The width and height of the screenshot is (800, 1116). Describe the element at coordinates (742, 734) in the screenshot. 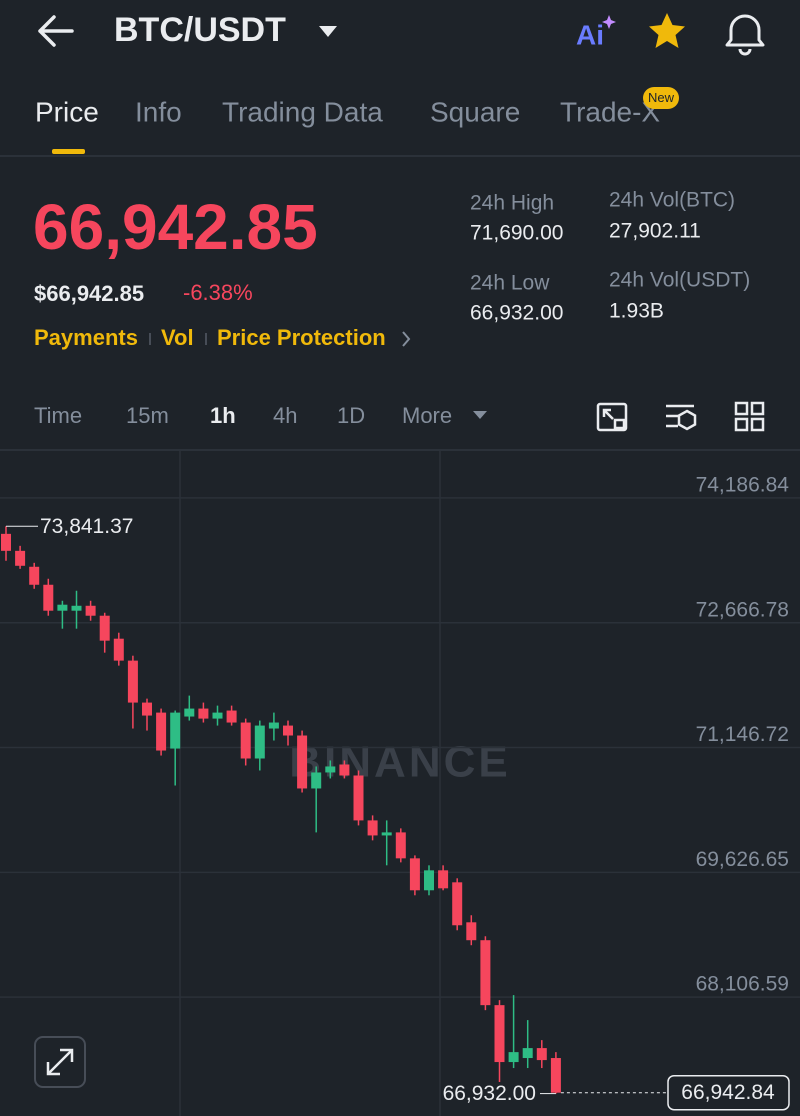

I see `y-tick-label: 71,146.72` at that location.